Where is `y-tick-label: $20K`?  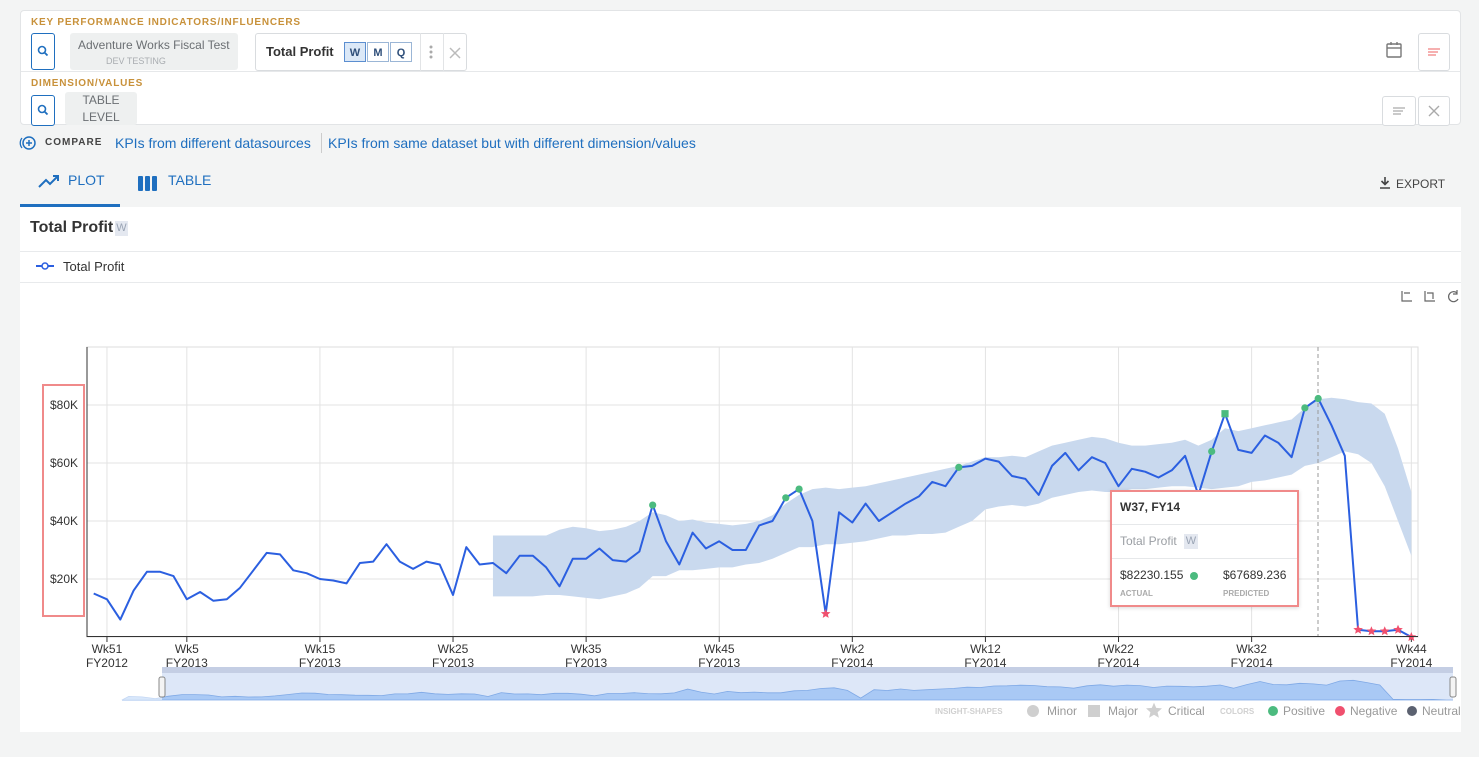
y-tick-label: $20K is located at coordinates (64, 579).